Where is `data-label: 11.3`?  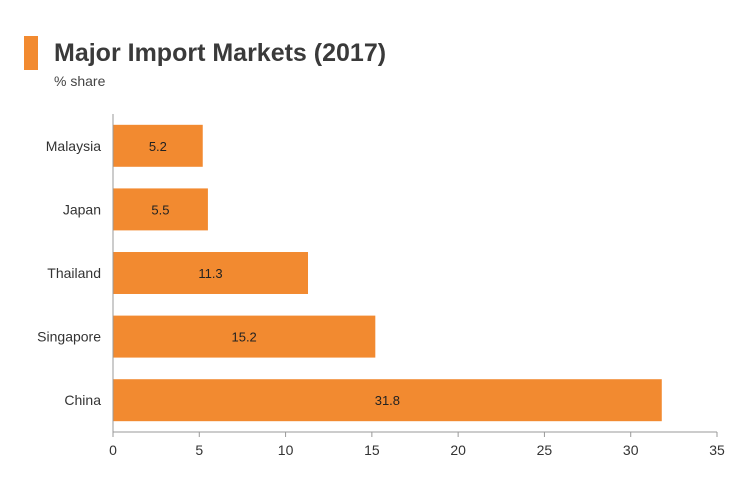 data-label: 11.3 is located at coordinates (210, 273).